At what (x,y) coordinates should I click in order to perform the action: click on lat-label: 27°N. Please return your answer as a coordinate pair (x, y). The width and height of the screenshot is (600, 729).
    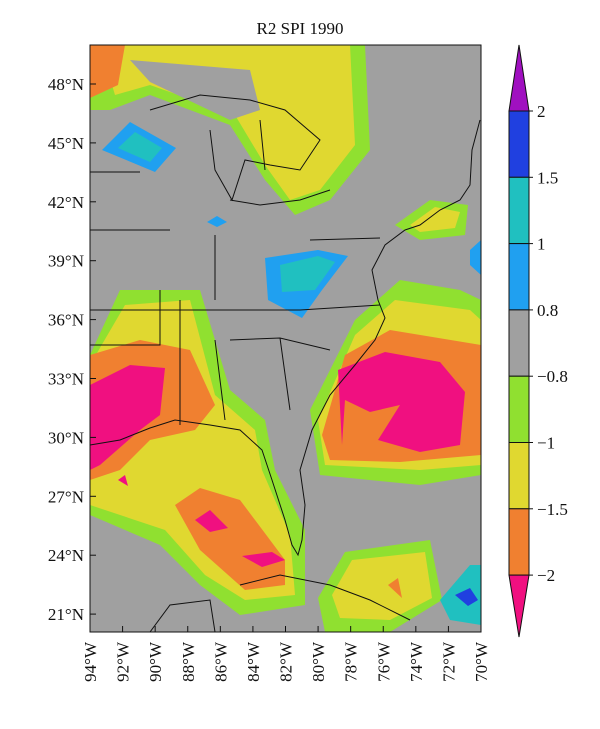
    Looking at the image, I should click on (66, 496).